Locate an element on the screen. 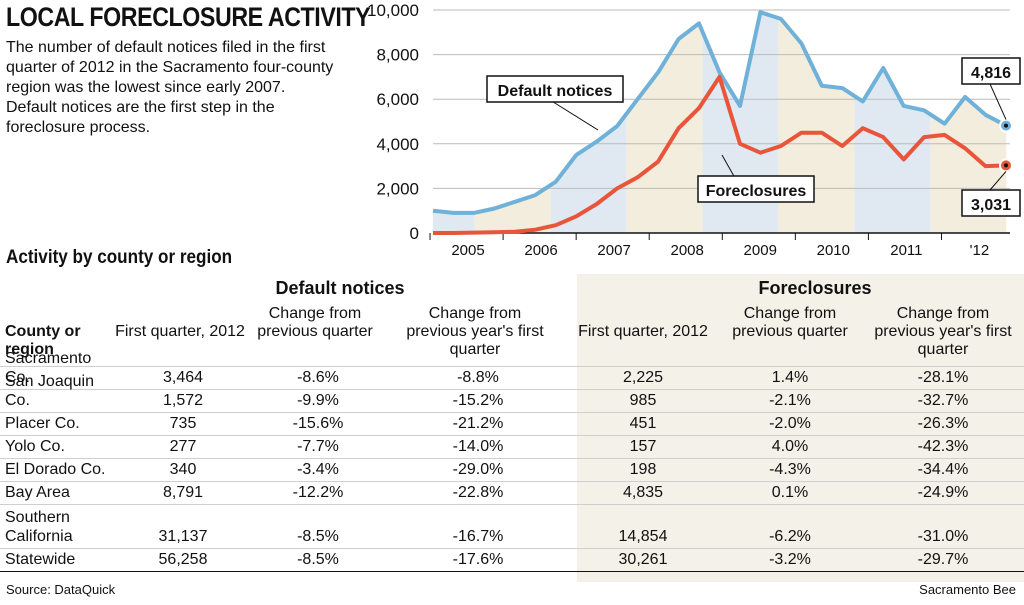 The width and height of the screenshot is (1024, 605). cell-d3: -15.2% is located at coordinates (478, 400).